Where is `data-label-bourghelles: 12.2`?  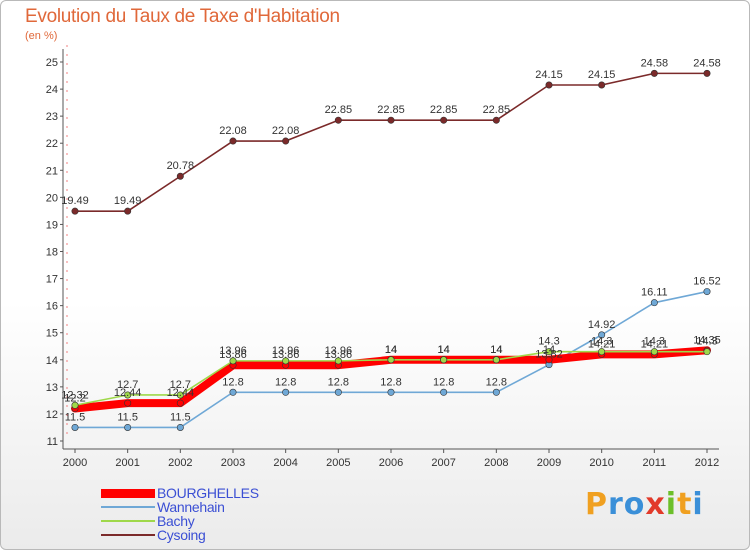 data-label-bourghelles: 12.2 is located at coordinates (74, 399).